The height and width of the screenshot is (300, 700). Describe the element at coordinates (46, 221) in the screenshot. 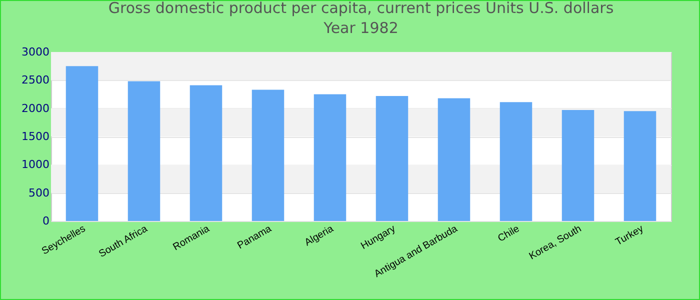

I see `y-tick-label: 0` at that location.